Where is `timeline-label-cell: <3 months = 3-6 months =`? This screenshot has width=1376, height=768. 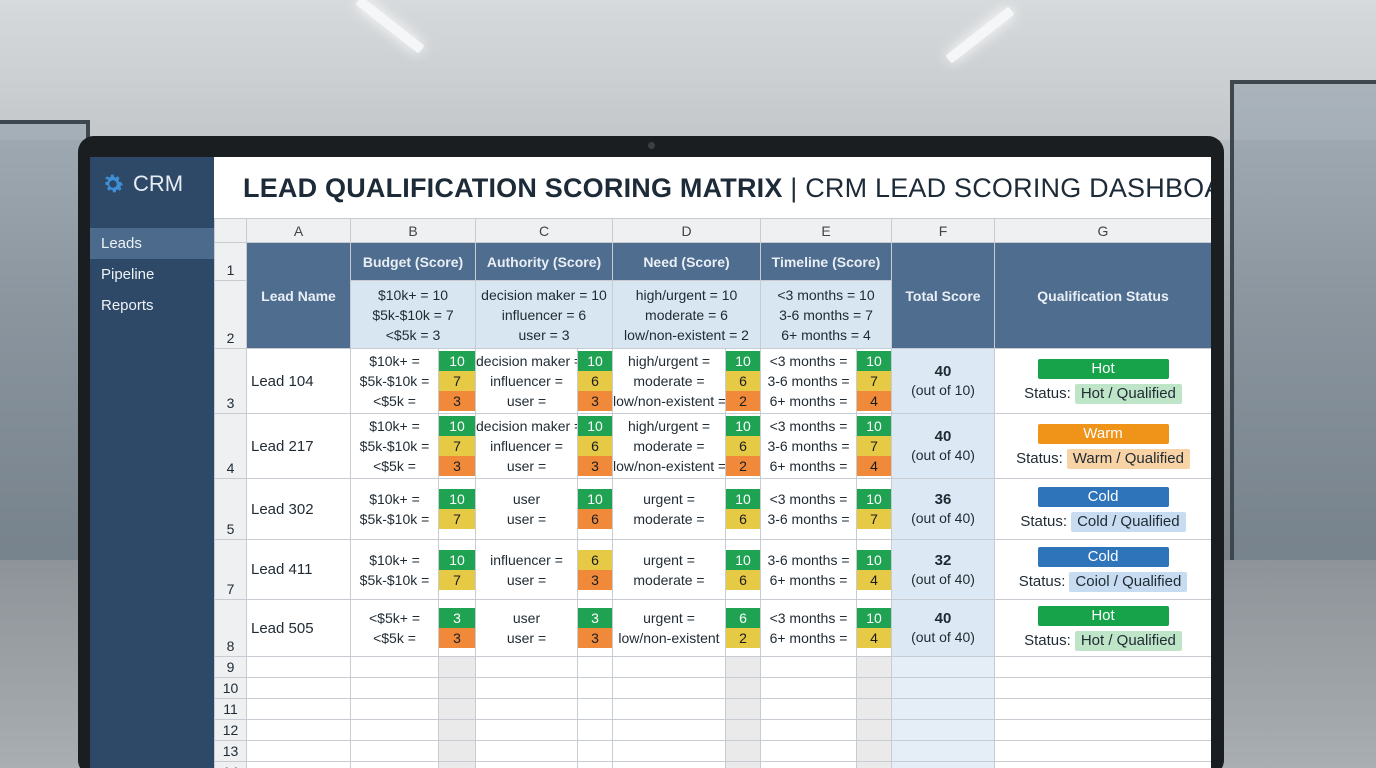
timeline-label-cell: <3 months = 3-6 months = is located at coordinates (808, 509).